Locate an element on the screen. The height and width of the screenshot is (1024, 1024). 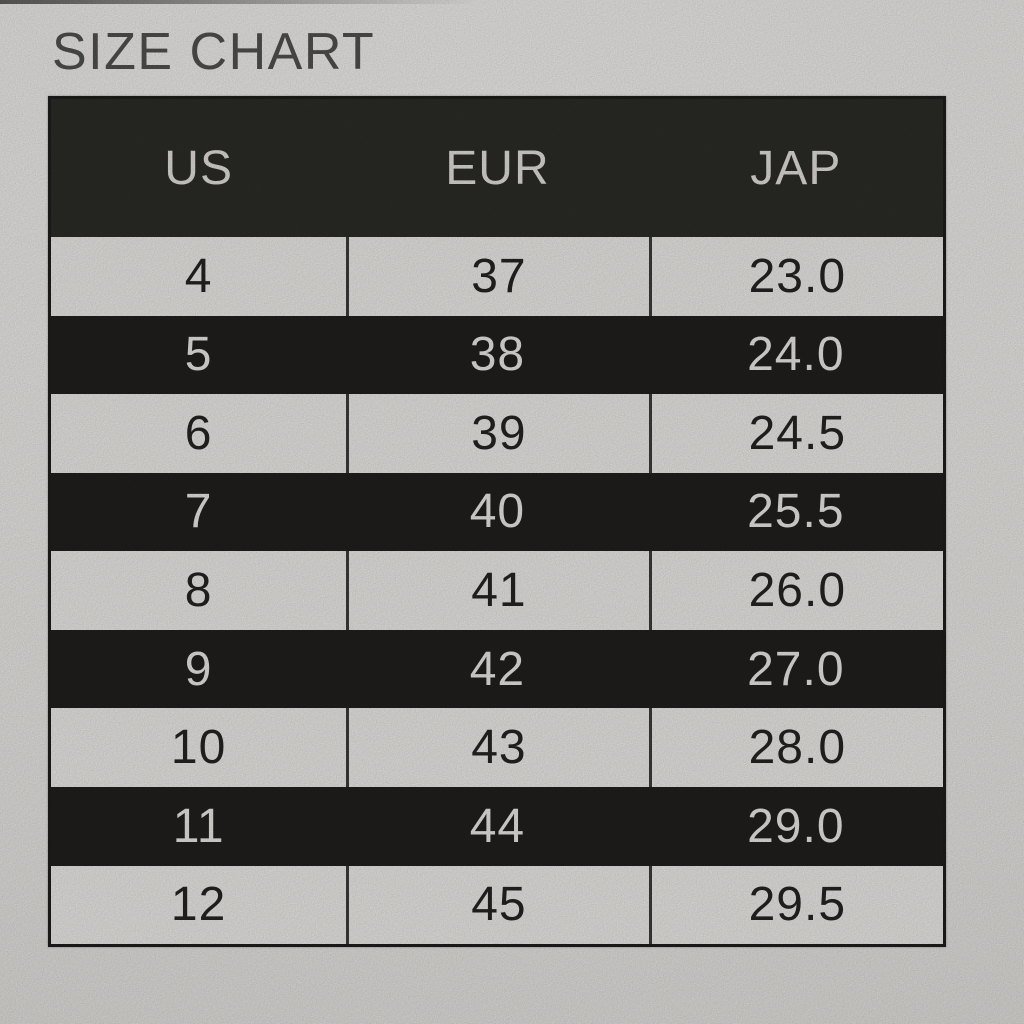
table-row: 10 43 28.0 is located at coordinates (497, 747).